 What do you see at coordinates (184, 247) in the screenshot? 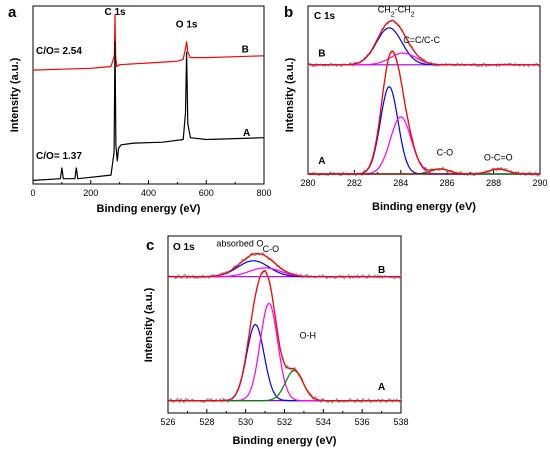
I see `panel-c-title: O 1s` at bounding box center [184, 247].